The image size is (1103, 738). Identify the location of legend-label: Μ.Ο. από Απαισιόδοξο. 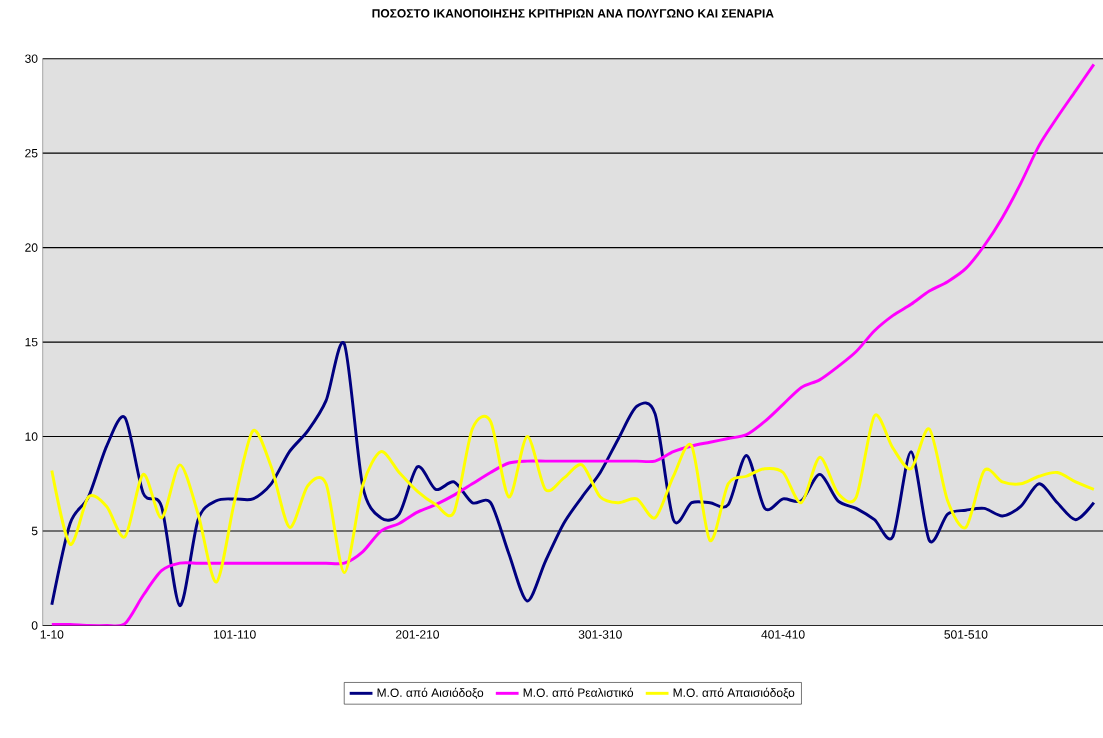
(734, 694).